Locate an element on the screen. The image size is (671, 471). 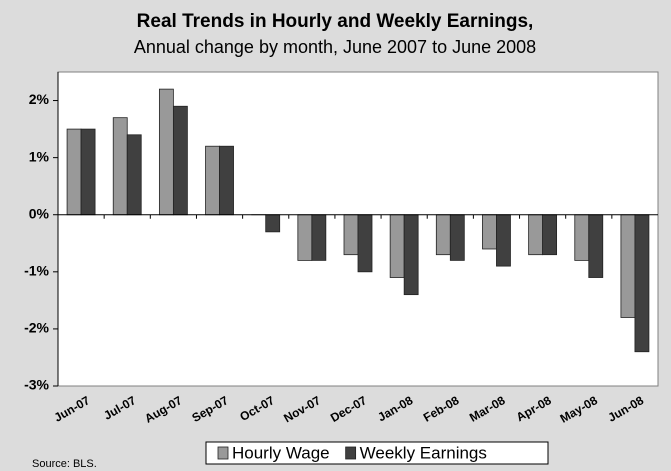
y-tick-label: 2% is located at coordinates (39, 99).